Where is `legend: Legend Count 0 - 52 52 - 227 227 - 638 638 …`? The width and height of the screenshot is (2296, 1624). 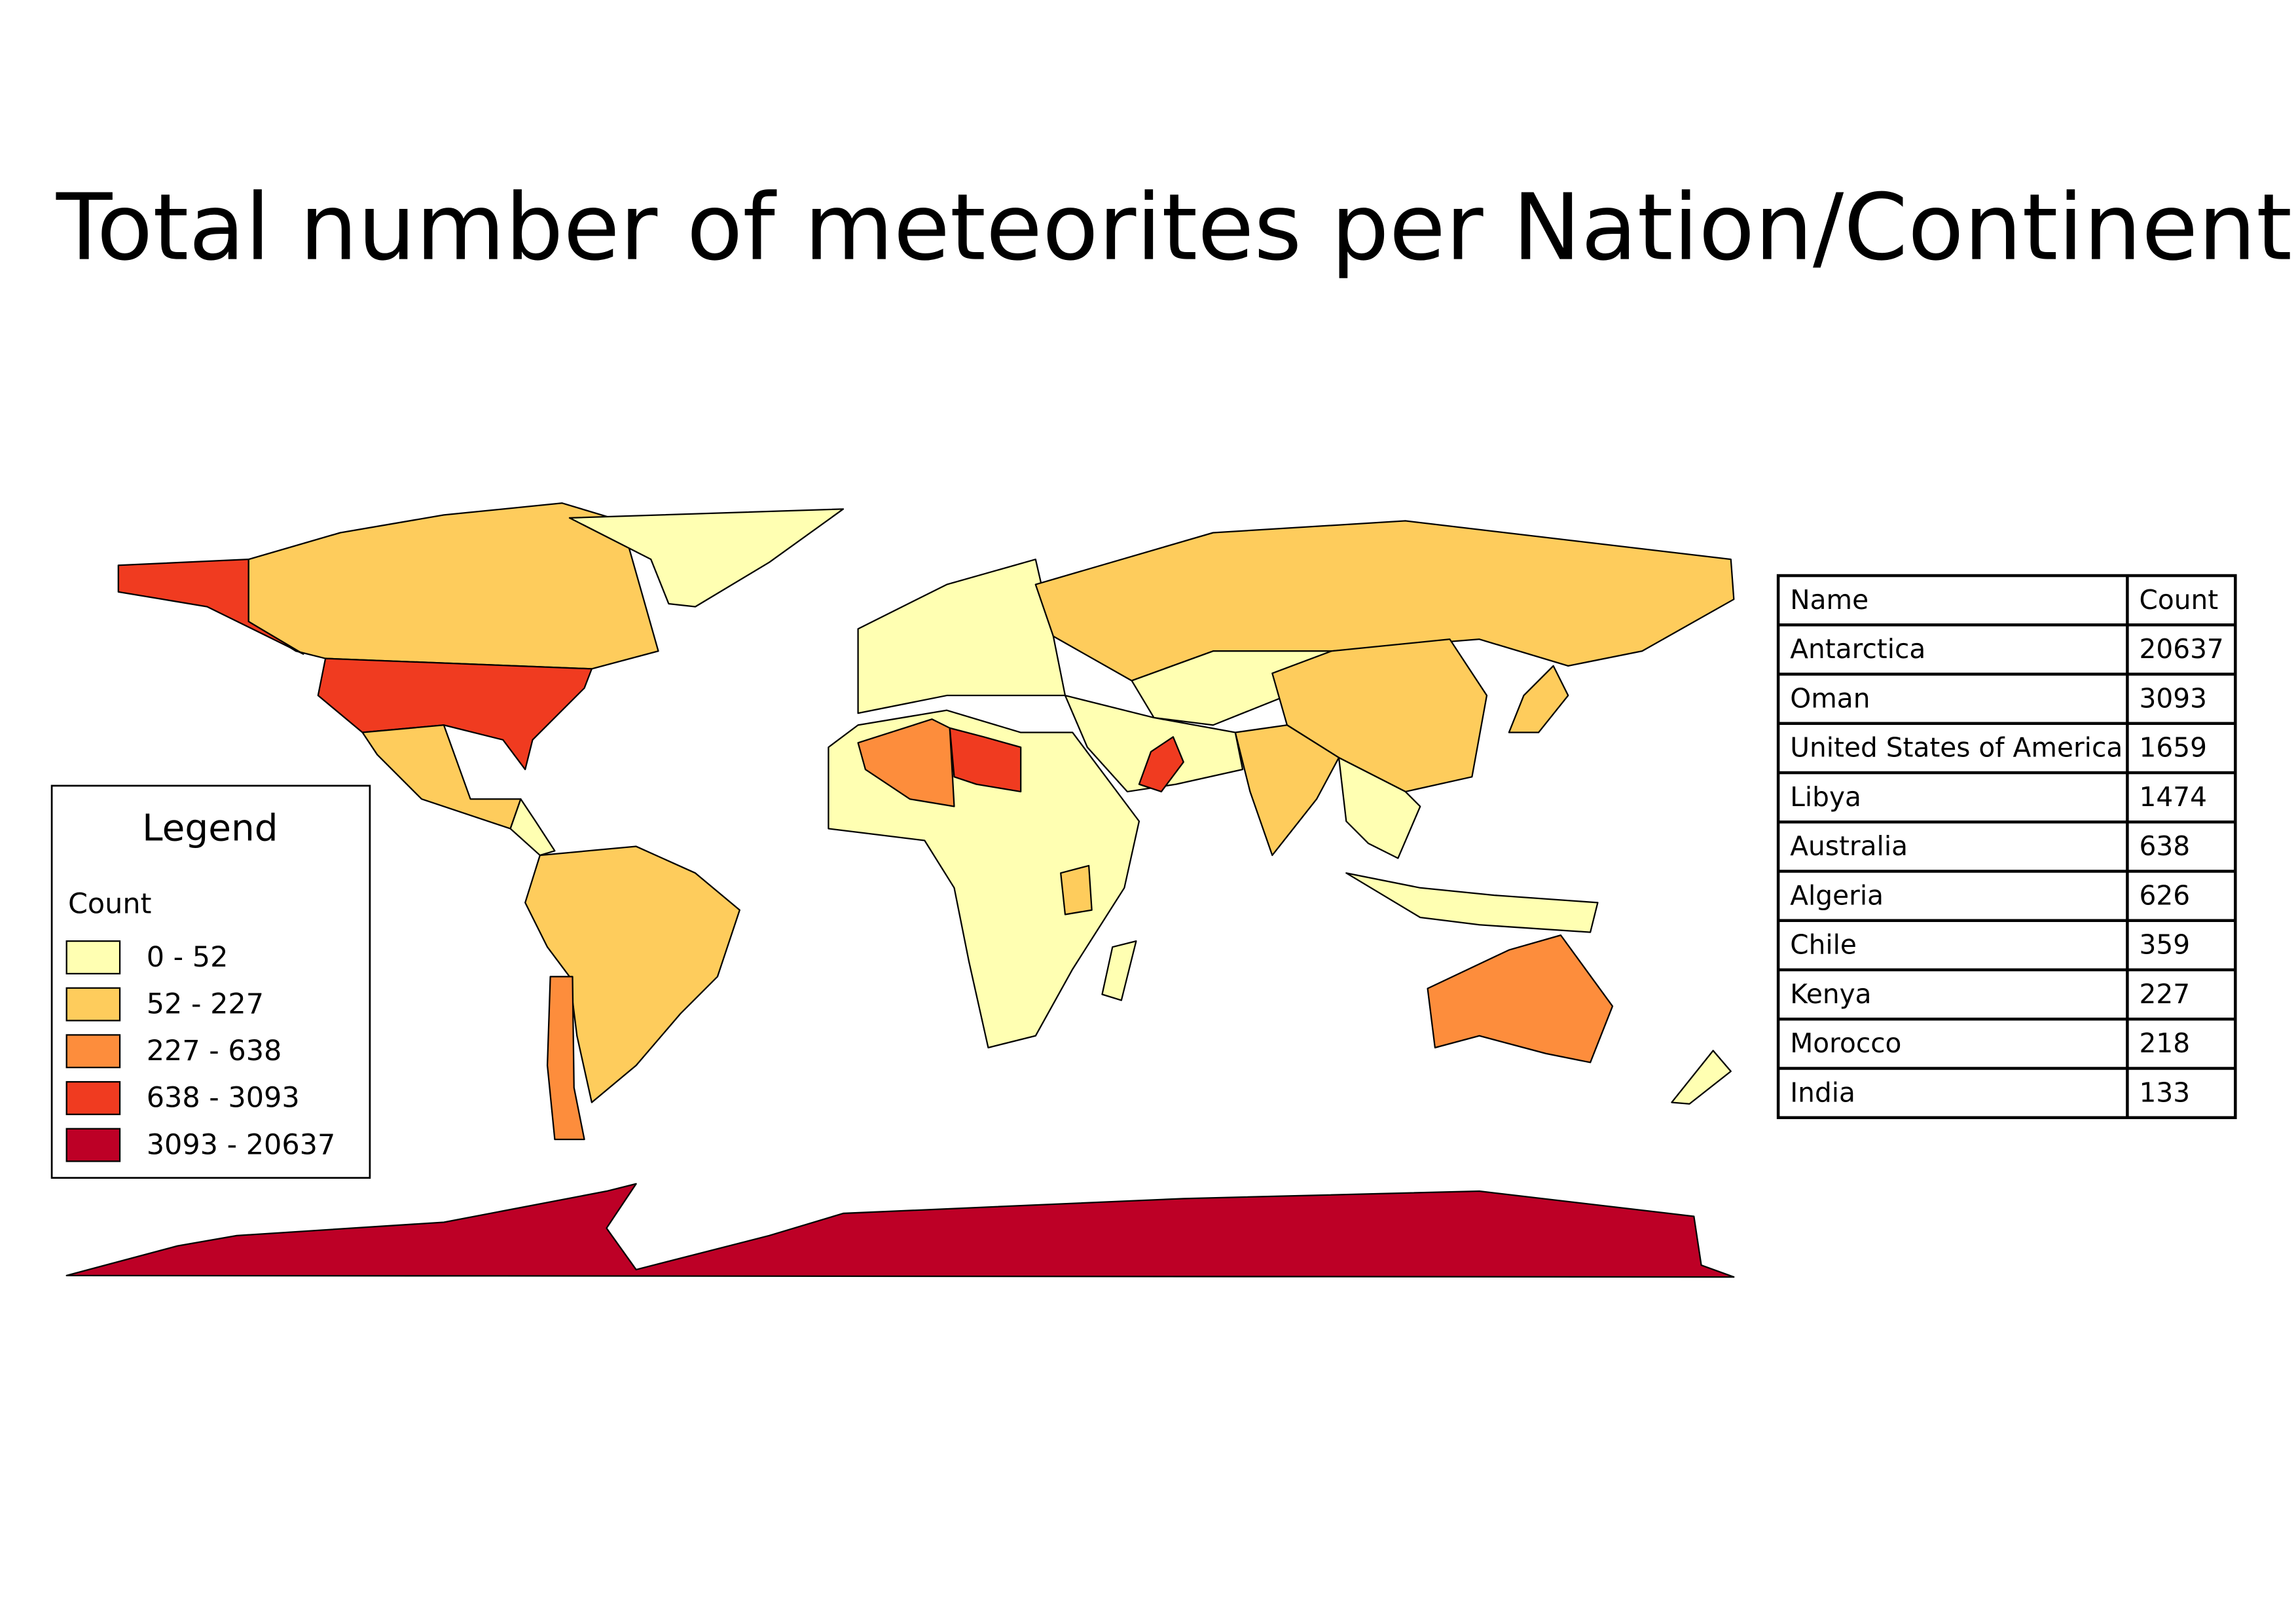 legend: Legend Count 0 - 52 52 - 227 227 - 638 638 … is located at coordinates (210, 981).